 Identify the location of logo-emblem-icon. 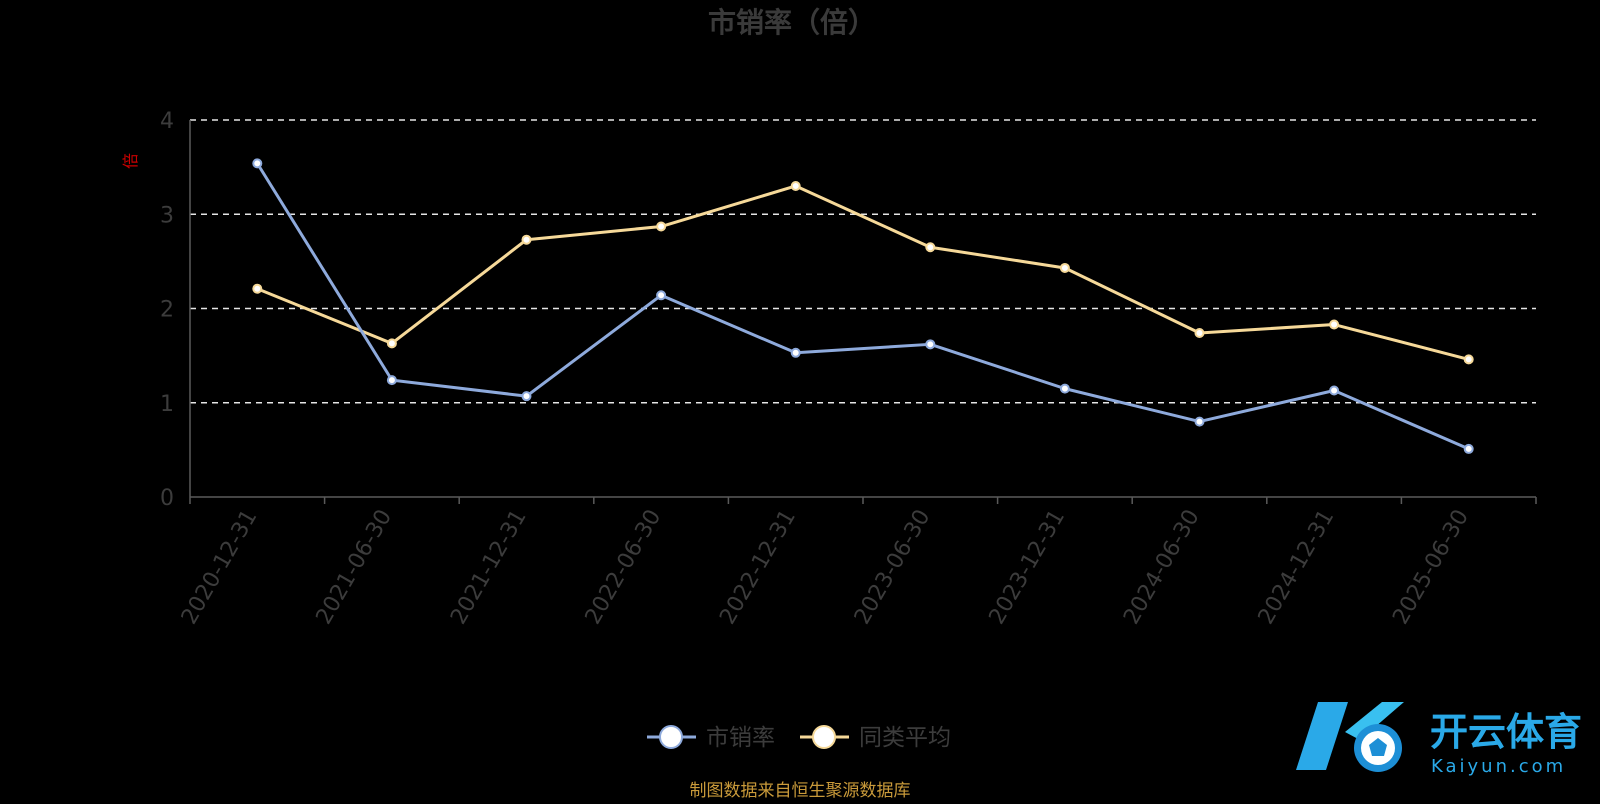
(1350, 737).